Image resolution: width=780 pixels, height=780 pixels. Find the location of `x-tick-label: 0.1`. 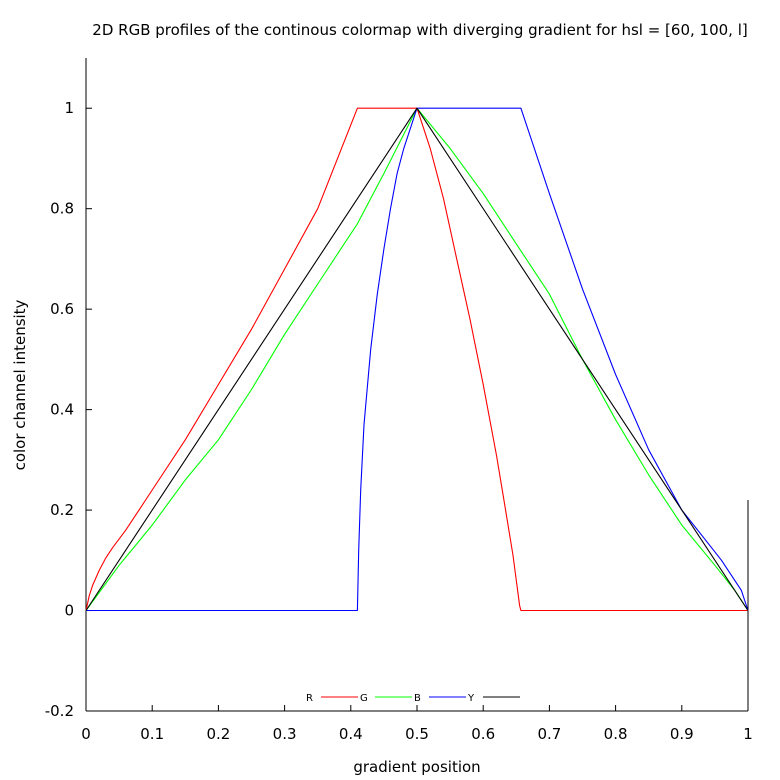

x-tick-label: 0.1 is located at coordinates (152, 734).